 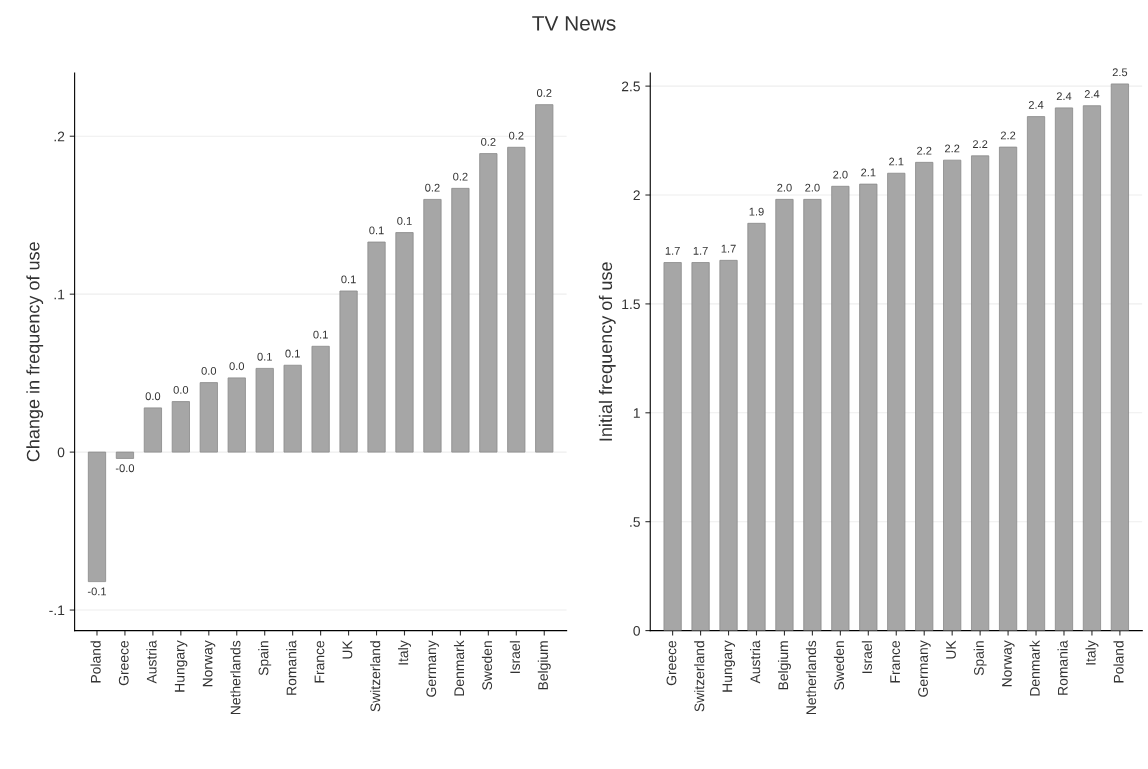 I want to click on y-tick-label: -.1, so click(x=57, y=610).